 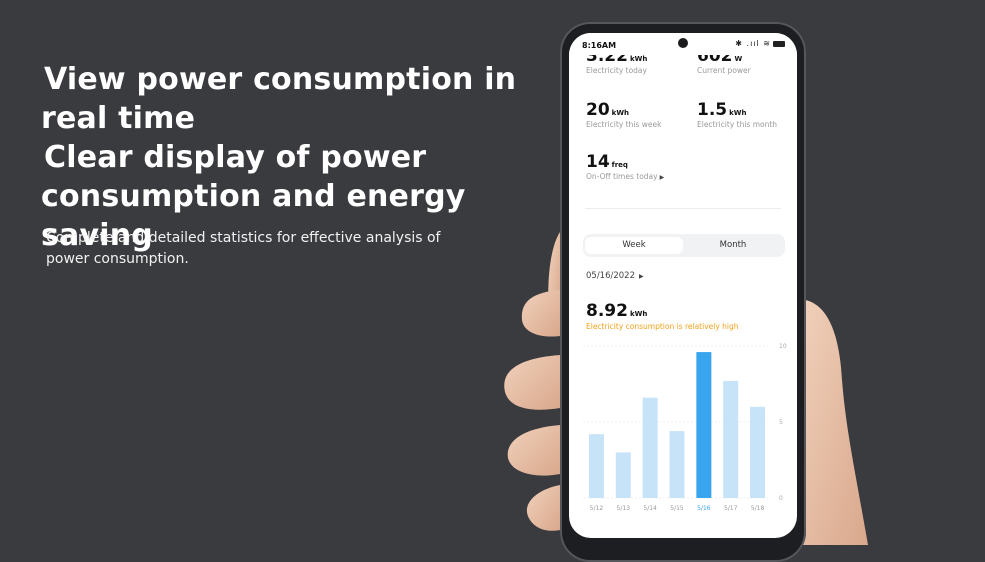 I want to click on tab-week: Week, so click(x=634, y=245).